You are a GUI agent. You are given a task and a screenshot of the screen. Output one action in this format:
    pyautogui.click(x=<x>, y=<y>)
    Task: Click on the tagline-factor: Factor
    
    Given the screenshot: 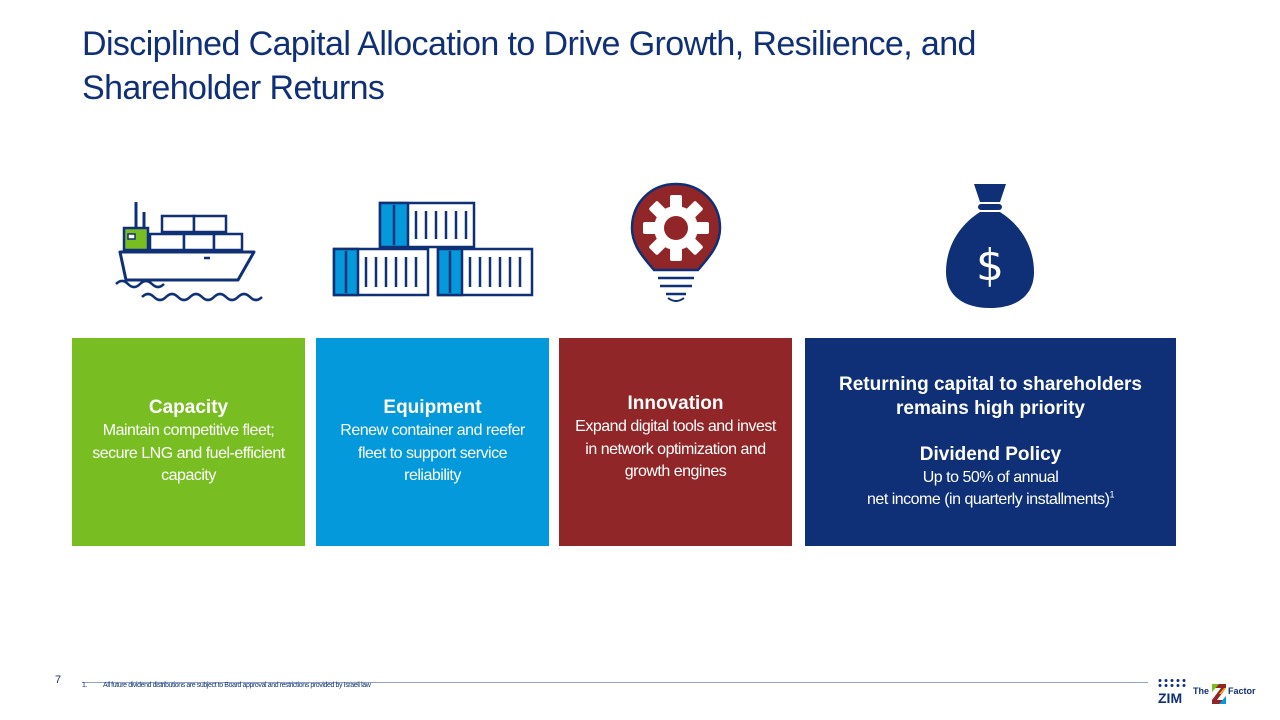 What is the action you would take?
    pyautogui.click(x=1242, y=691)
    